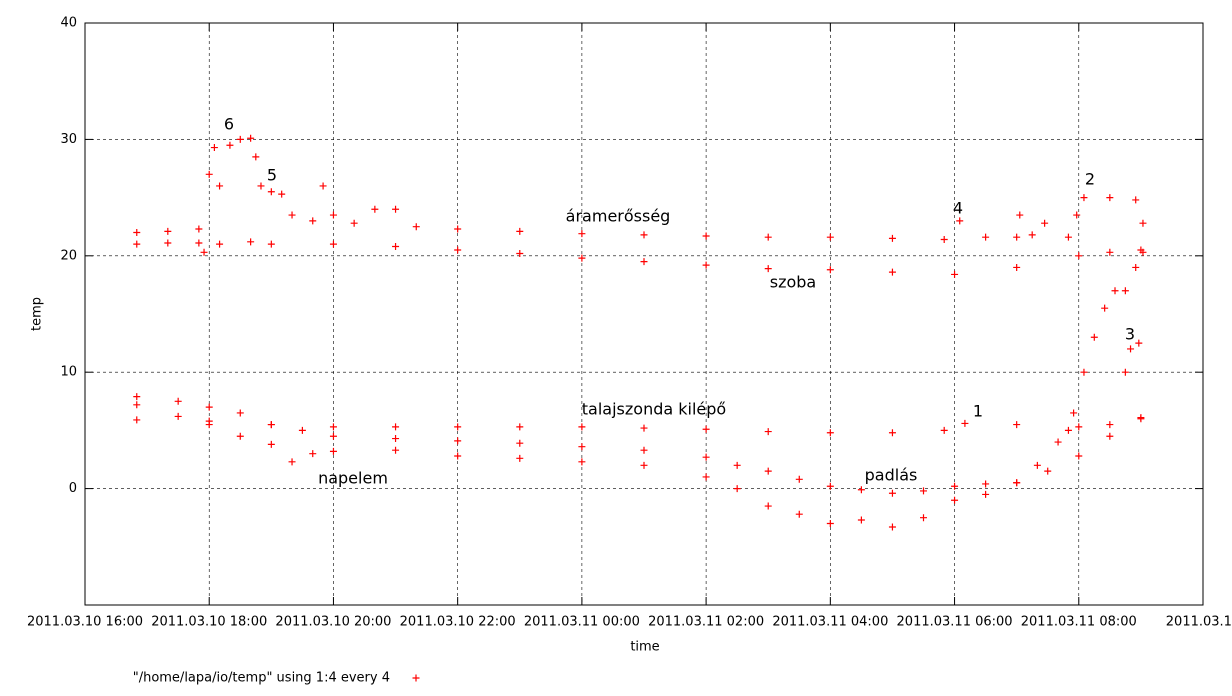  I want to click on annotation: 2, so click(1090, 179).